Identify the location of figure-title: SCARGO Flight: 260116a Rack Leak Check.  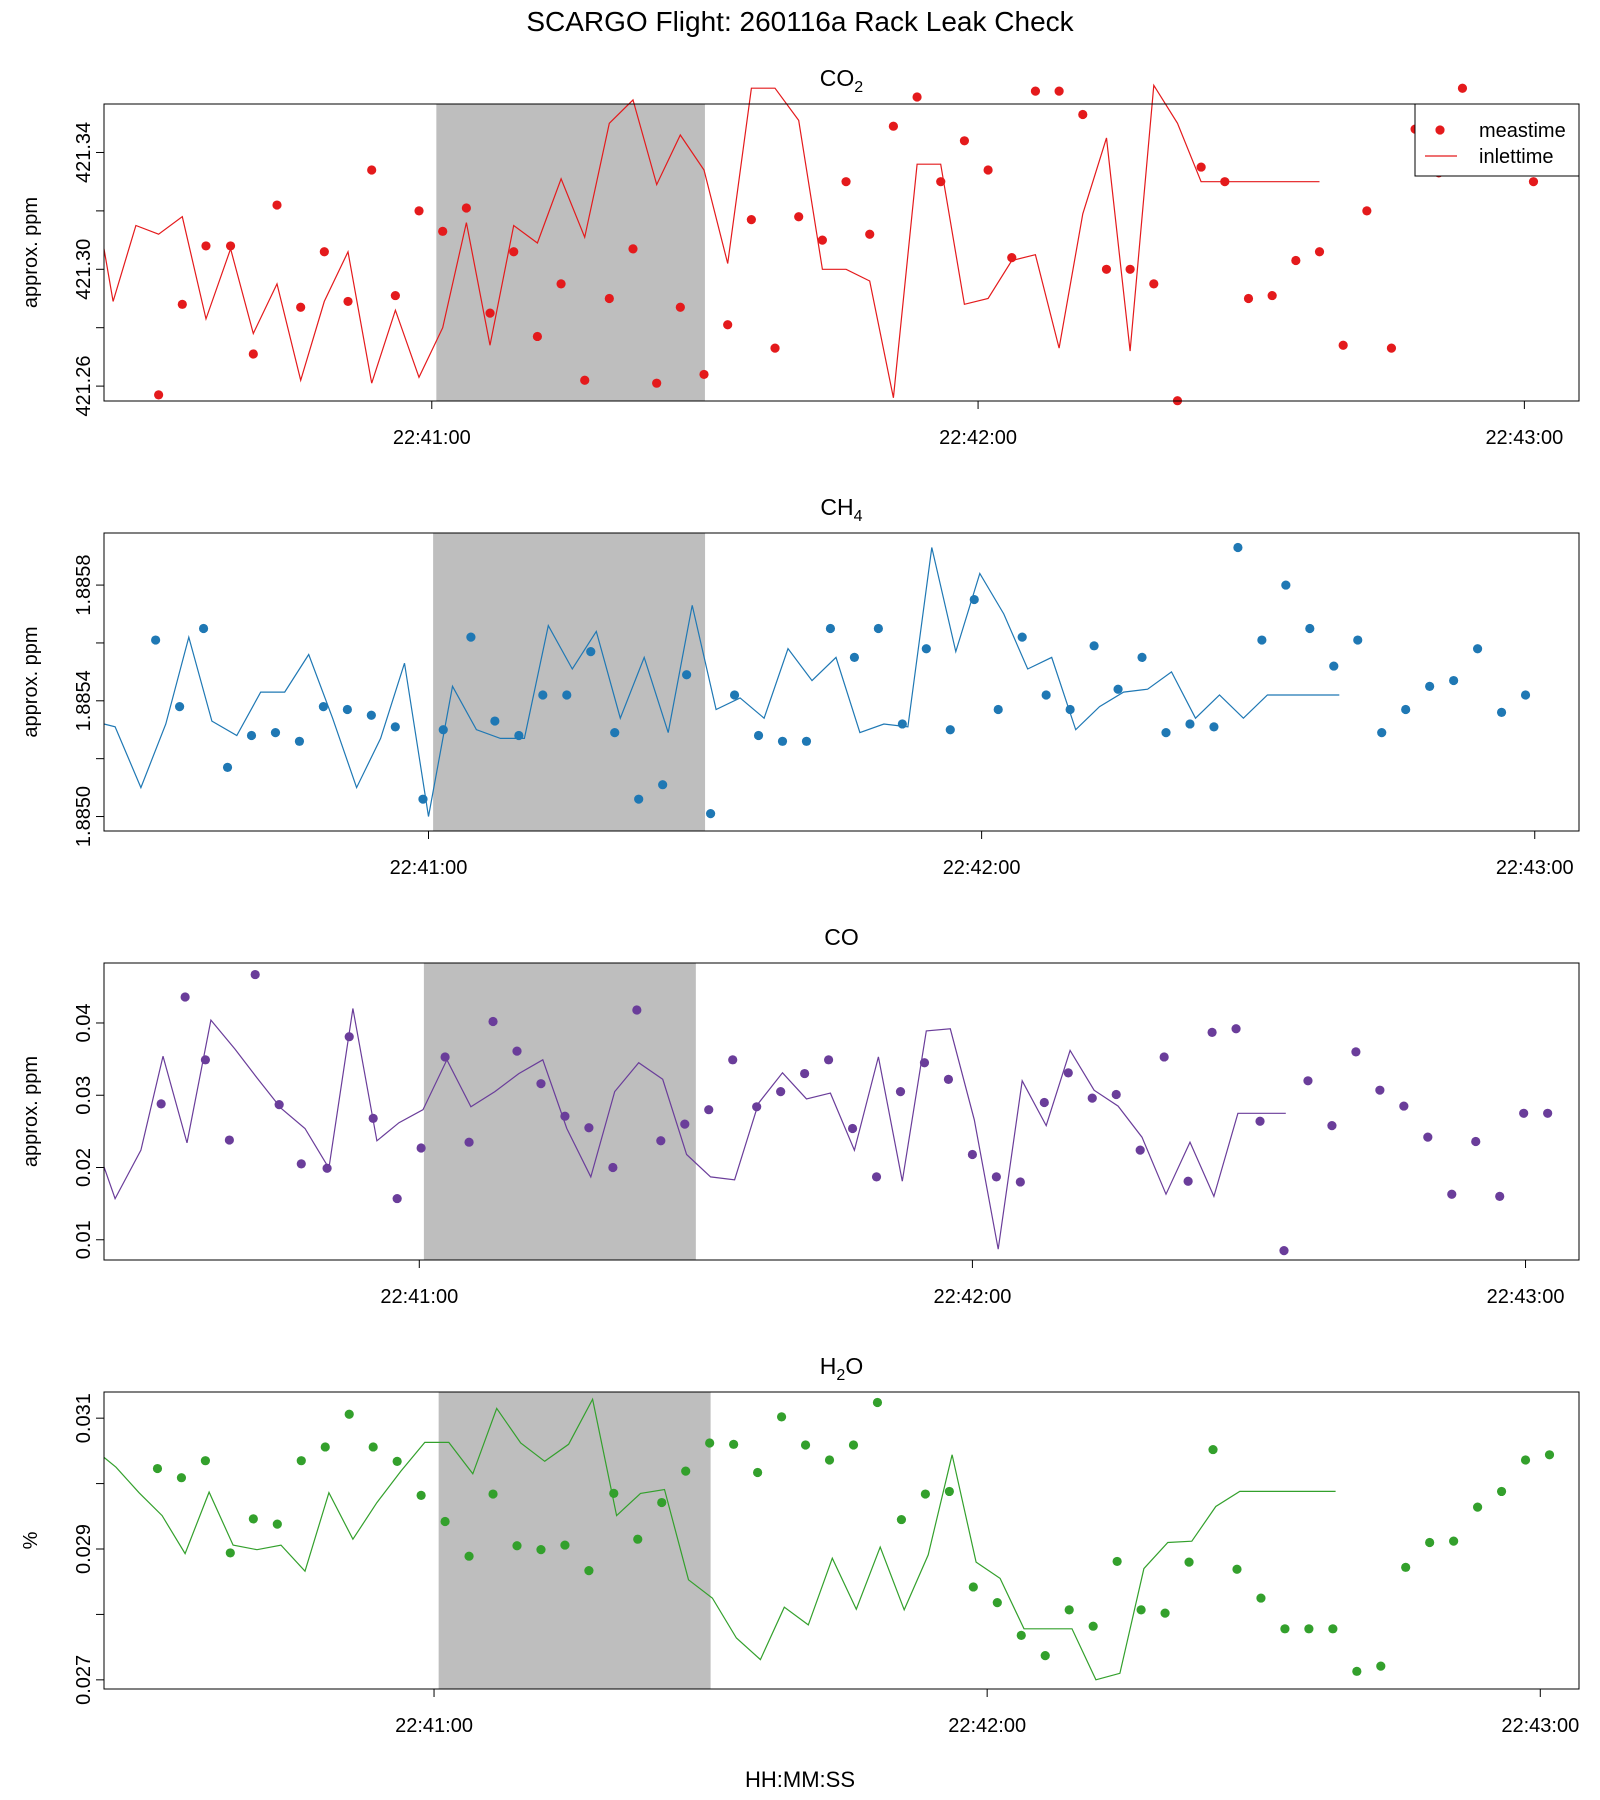
(800, 21).